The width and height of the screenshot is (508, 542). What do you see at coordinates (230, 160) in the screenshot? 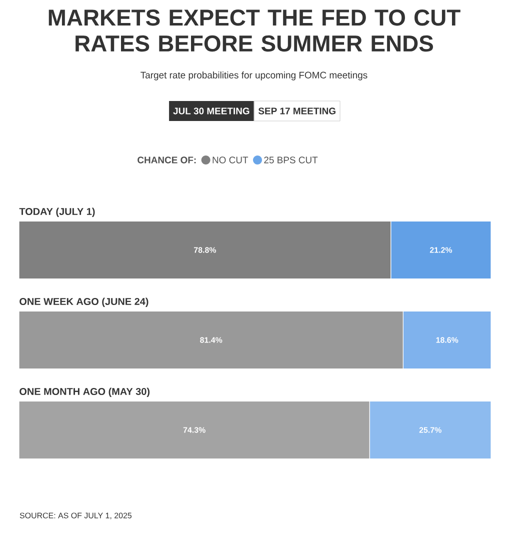
I see `legend-label: NO CUT` at bounding box center [230, 160].